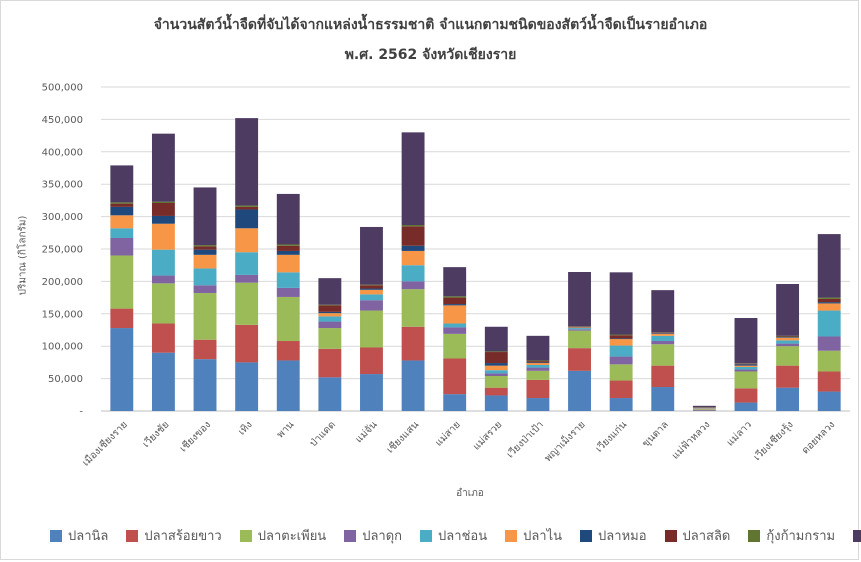  I want to click on x-tick-label: แม่ฟ้าหลวง, so click(690, 440).